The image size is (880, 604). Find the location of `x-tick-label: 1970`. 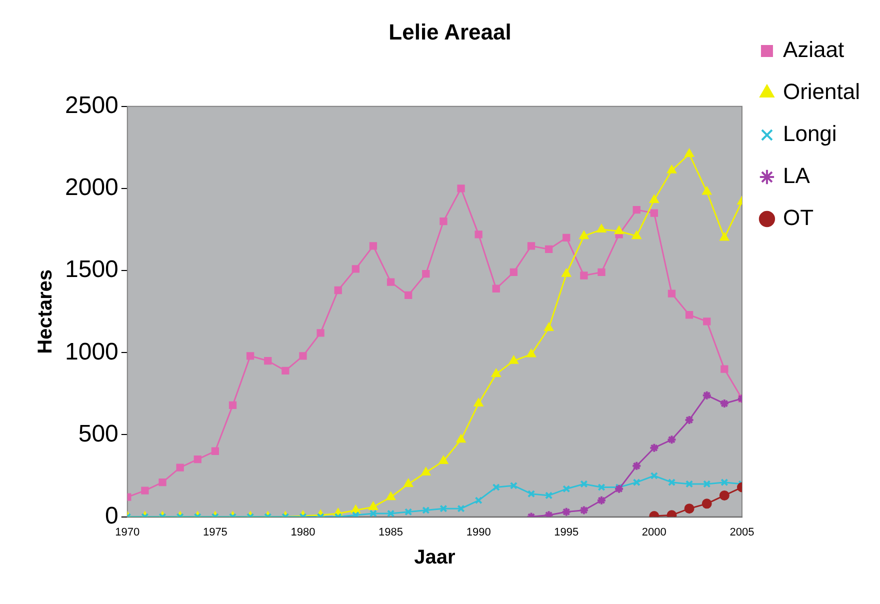

x-tick-label: 1970 is located at coordinates (127, 532).